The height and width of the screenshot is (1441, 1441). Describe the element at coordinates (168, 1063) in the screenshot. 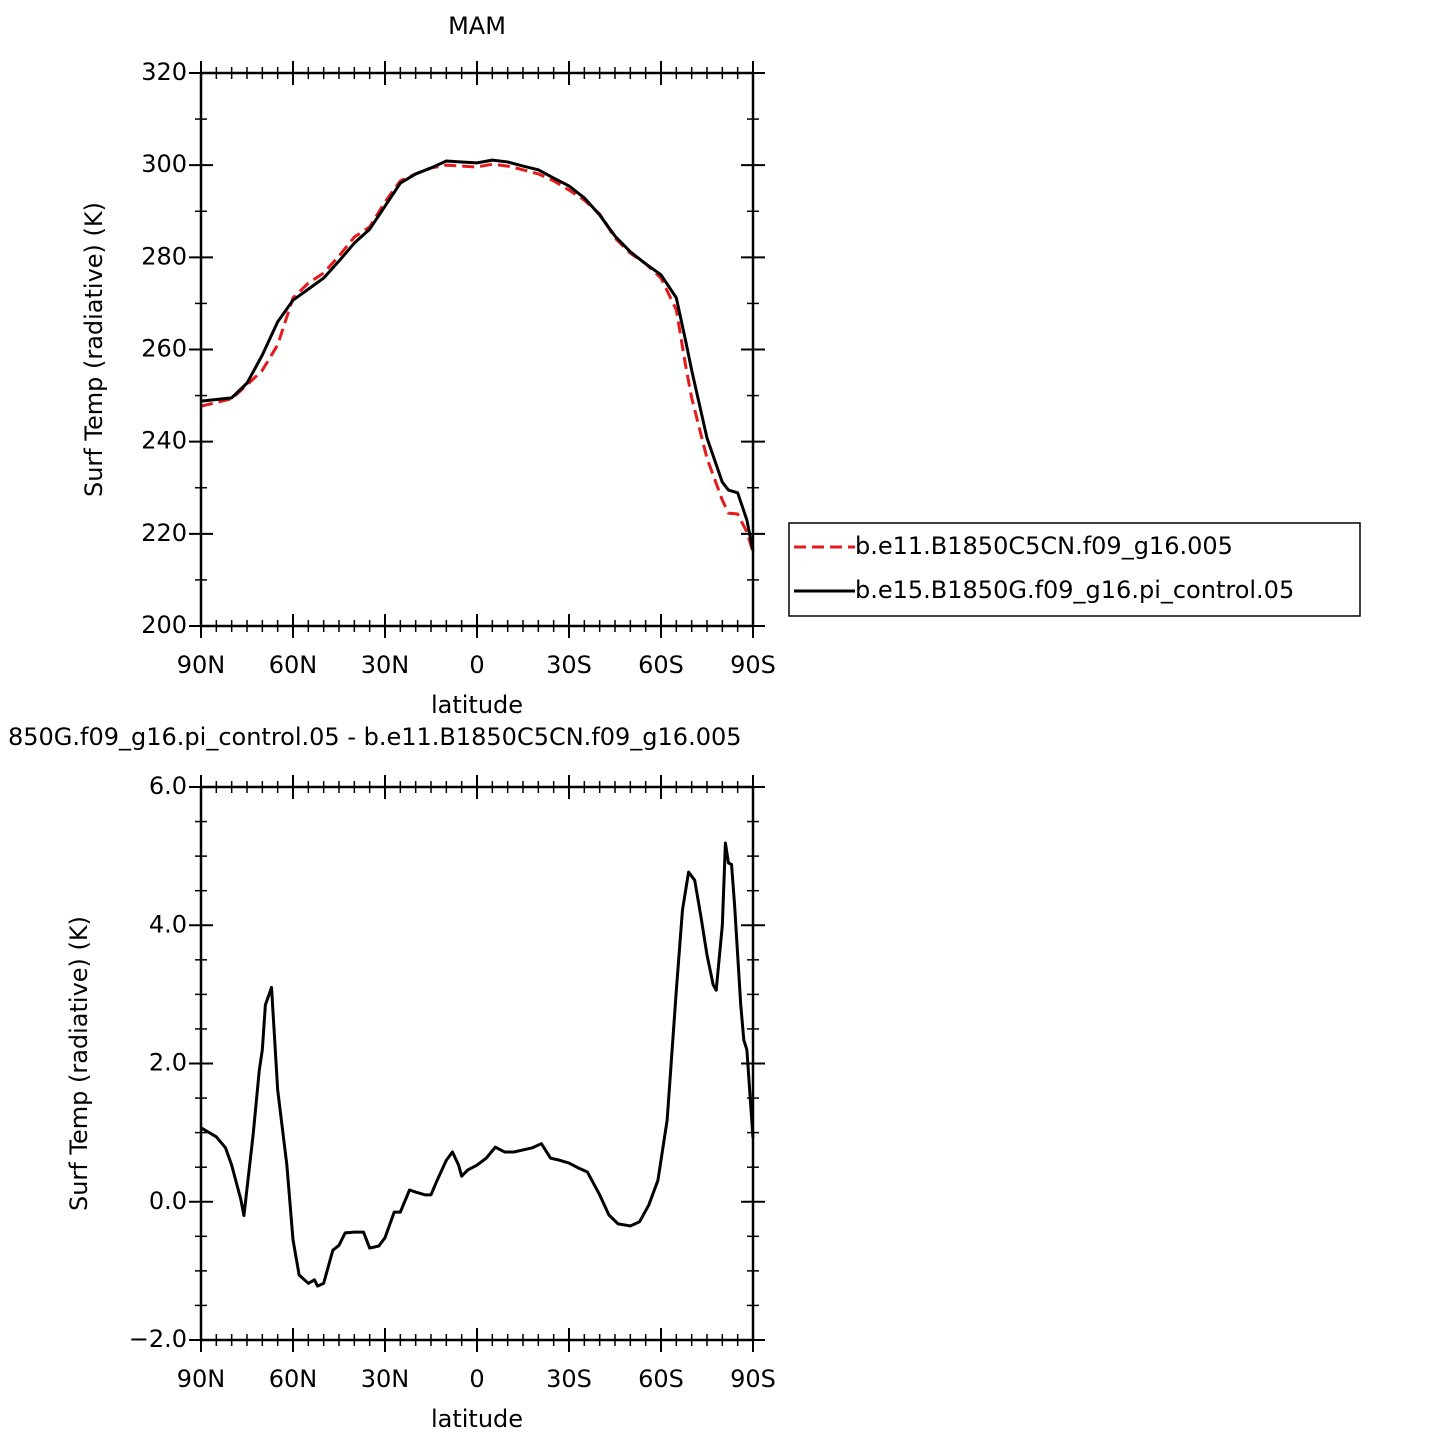

I see `y-tick-label: 2.0` at that location.